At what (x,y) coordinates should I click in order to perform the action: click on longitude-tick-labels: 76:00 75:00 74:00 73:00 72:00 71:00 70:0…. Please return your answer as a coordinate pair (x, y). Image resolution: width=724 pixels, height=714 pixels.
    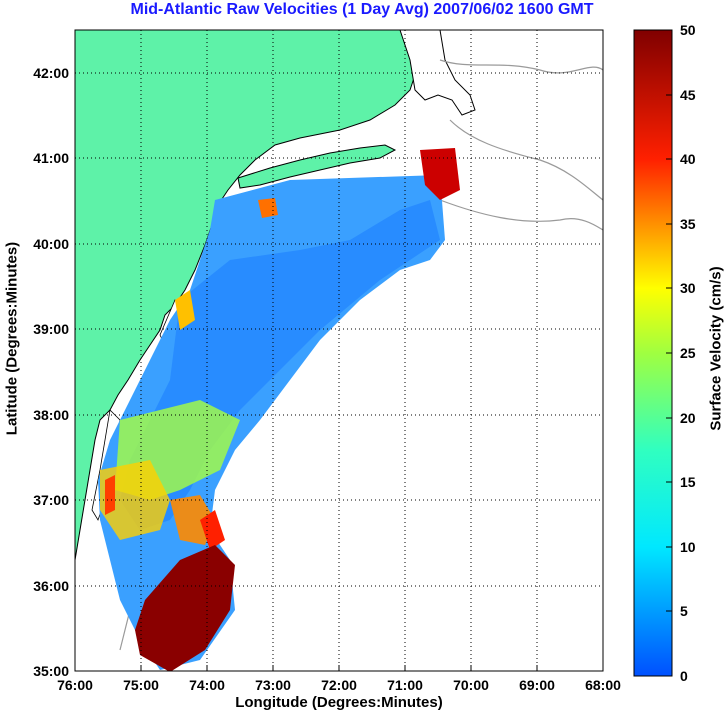
    Looking at the image, I should click on (339, 685).